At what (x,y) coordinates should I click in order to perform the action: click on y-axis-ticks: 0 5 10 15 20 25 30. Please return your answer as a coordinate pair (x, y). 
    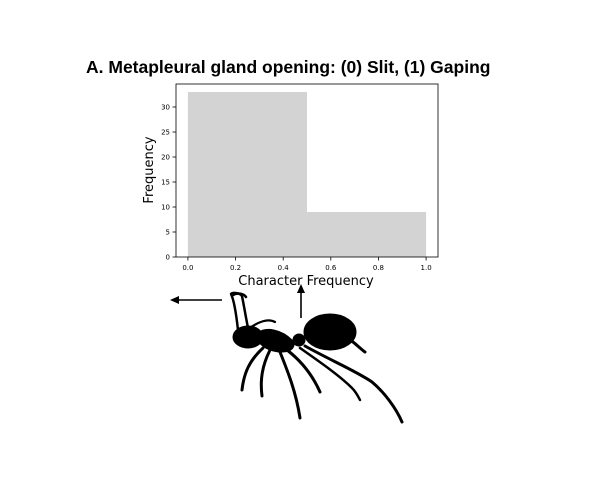
    Looking at the image, I should click on (168, 183).